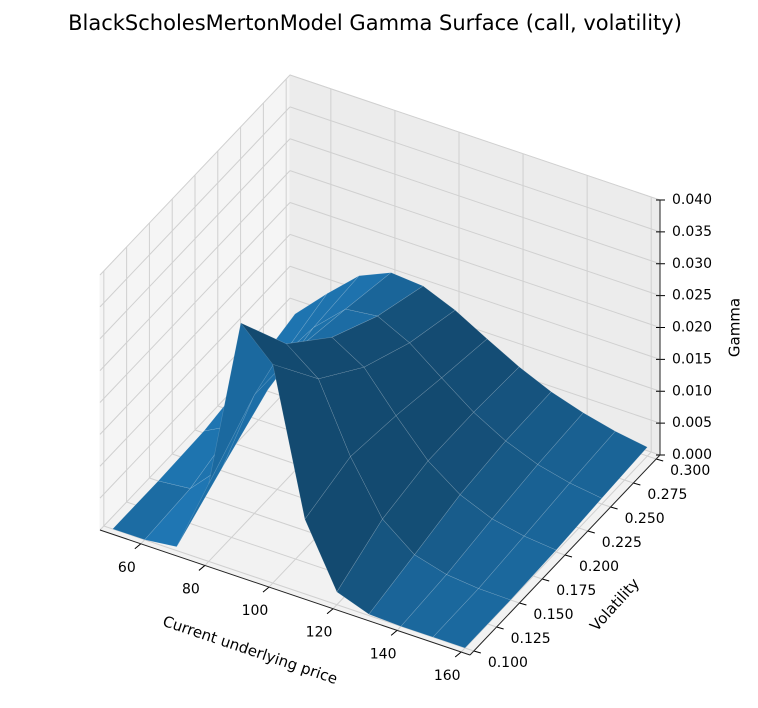 The height and width of the screenshot is (708, 758). I want to click on y-axis-line, so click(565, 555).